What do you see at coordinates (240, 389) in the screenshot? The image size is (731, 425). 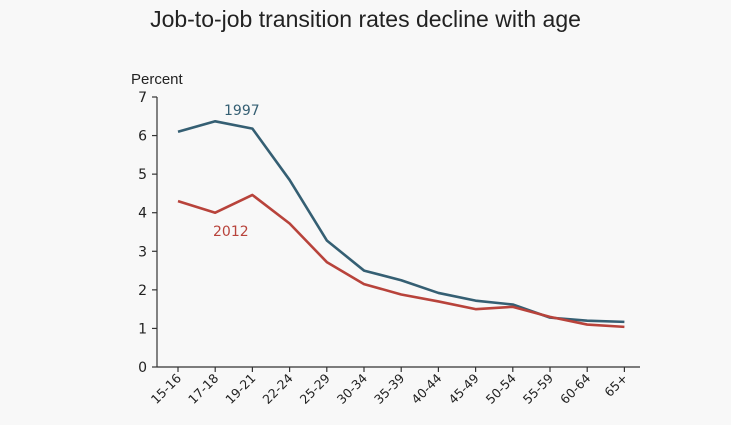 I see `x-tick-label: 19-21` at bounding box center [240, 389].